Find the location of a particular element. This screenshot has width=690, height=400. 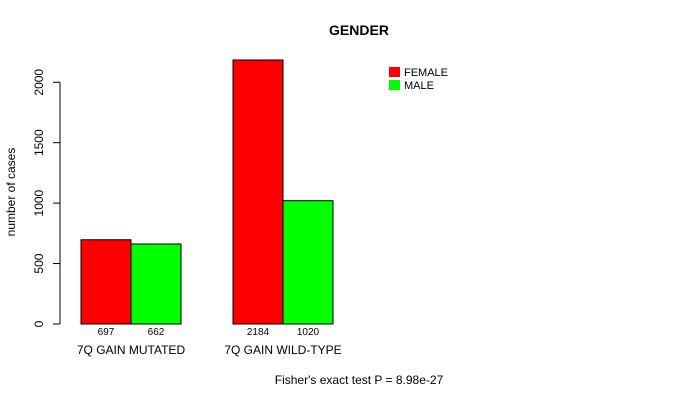

legend-swatch-male is located at coordinates (394, 85).